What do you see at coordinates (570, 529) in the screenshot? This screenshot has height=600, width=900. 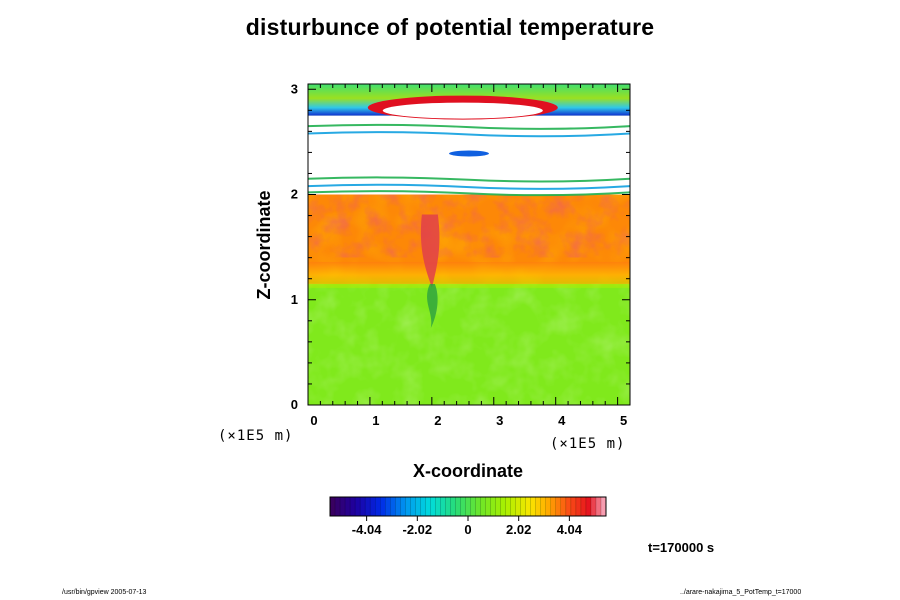 I see `colorbar-tick-label-4: 4.04` at bounding box center [570, 529].